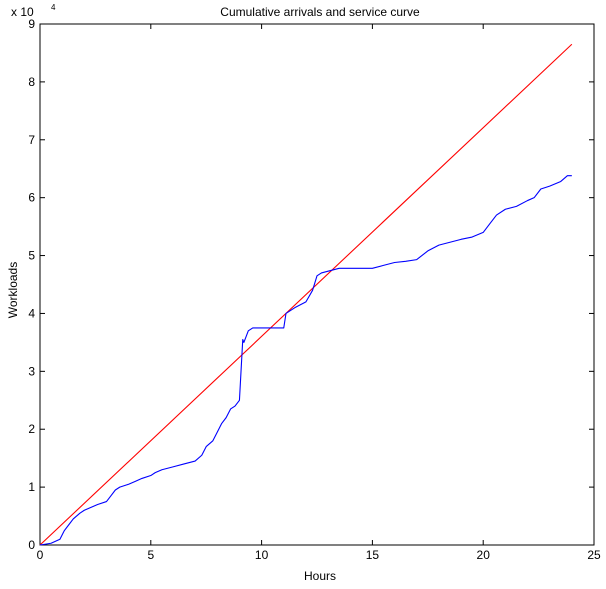 The image size is (606, 589). Describe the element at coordinates (262, 555) in the screenshot. I see `x-tick-label: 10` at that location.